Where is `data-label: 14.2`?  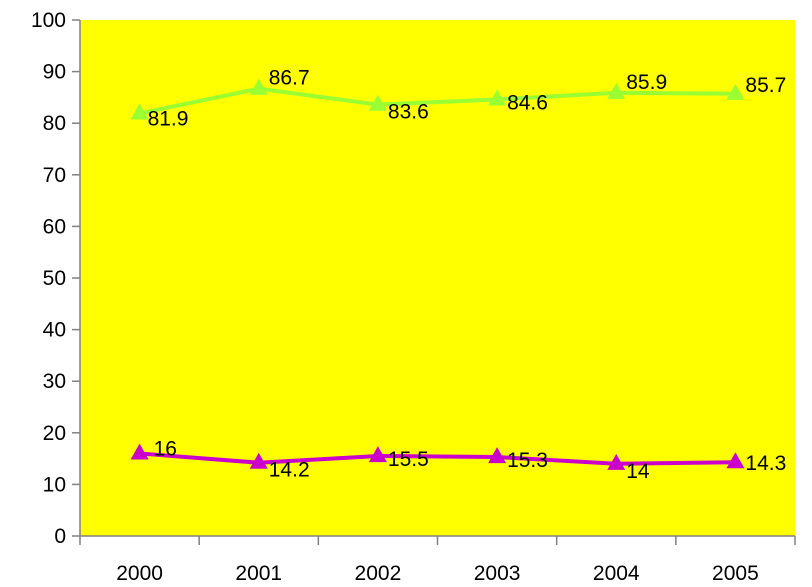 data-label: 14.2 is located at coordinates (289, 470).